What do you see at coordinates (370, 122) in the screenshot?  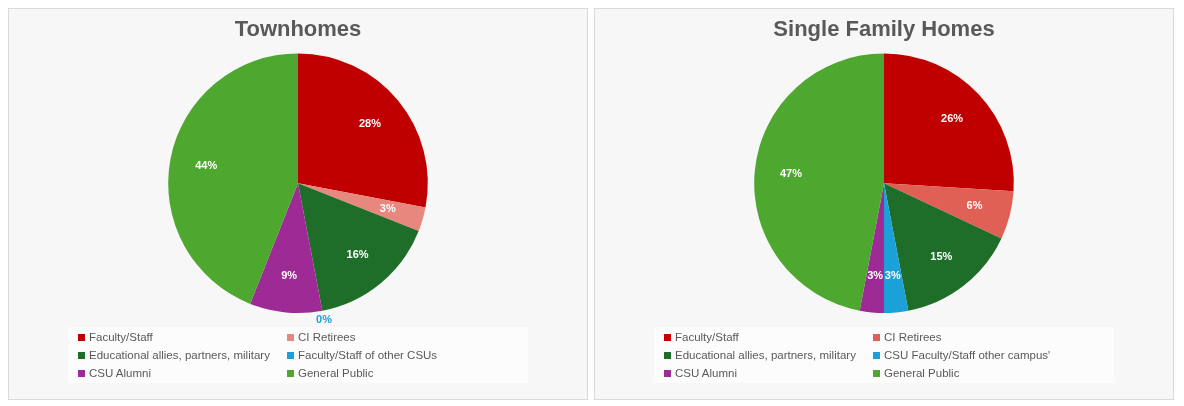 I see `data-label: 28%` at bounding box center [370, 122].